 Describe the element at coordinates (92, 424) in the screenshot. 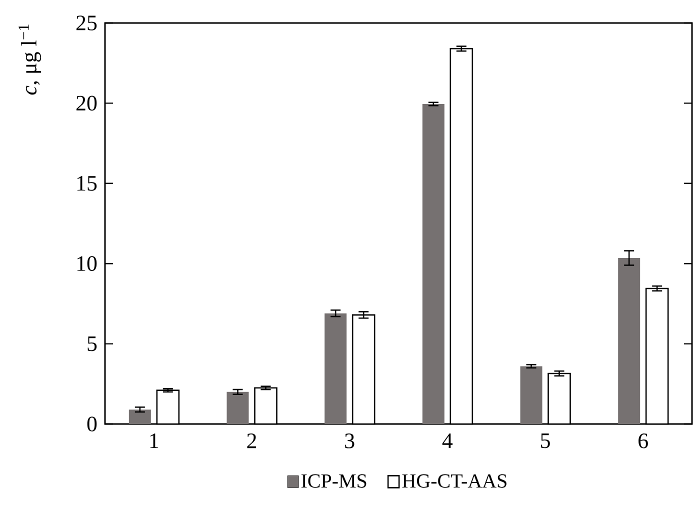

I see `y-tick-label: 0` at that location.